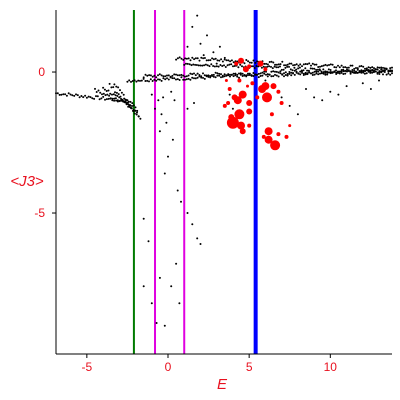  Describe the element at coordinates (222, 384) in the screenshot. I see `x-axis-title: E` at that location.